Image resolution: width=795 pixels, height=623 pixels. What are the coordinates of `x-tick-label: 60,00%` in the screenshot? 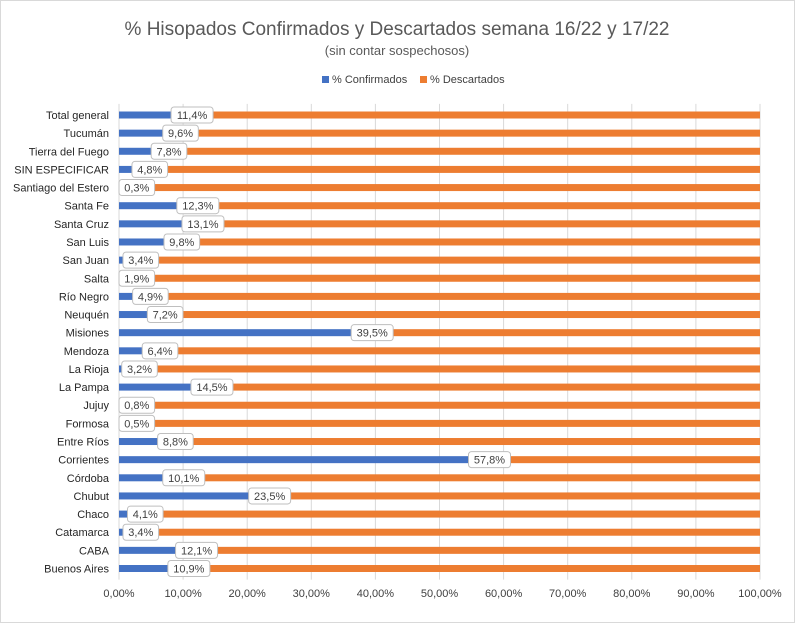 It's located at (504, 594).